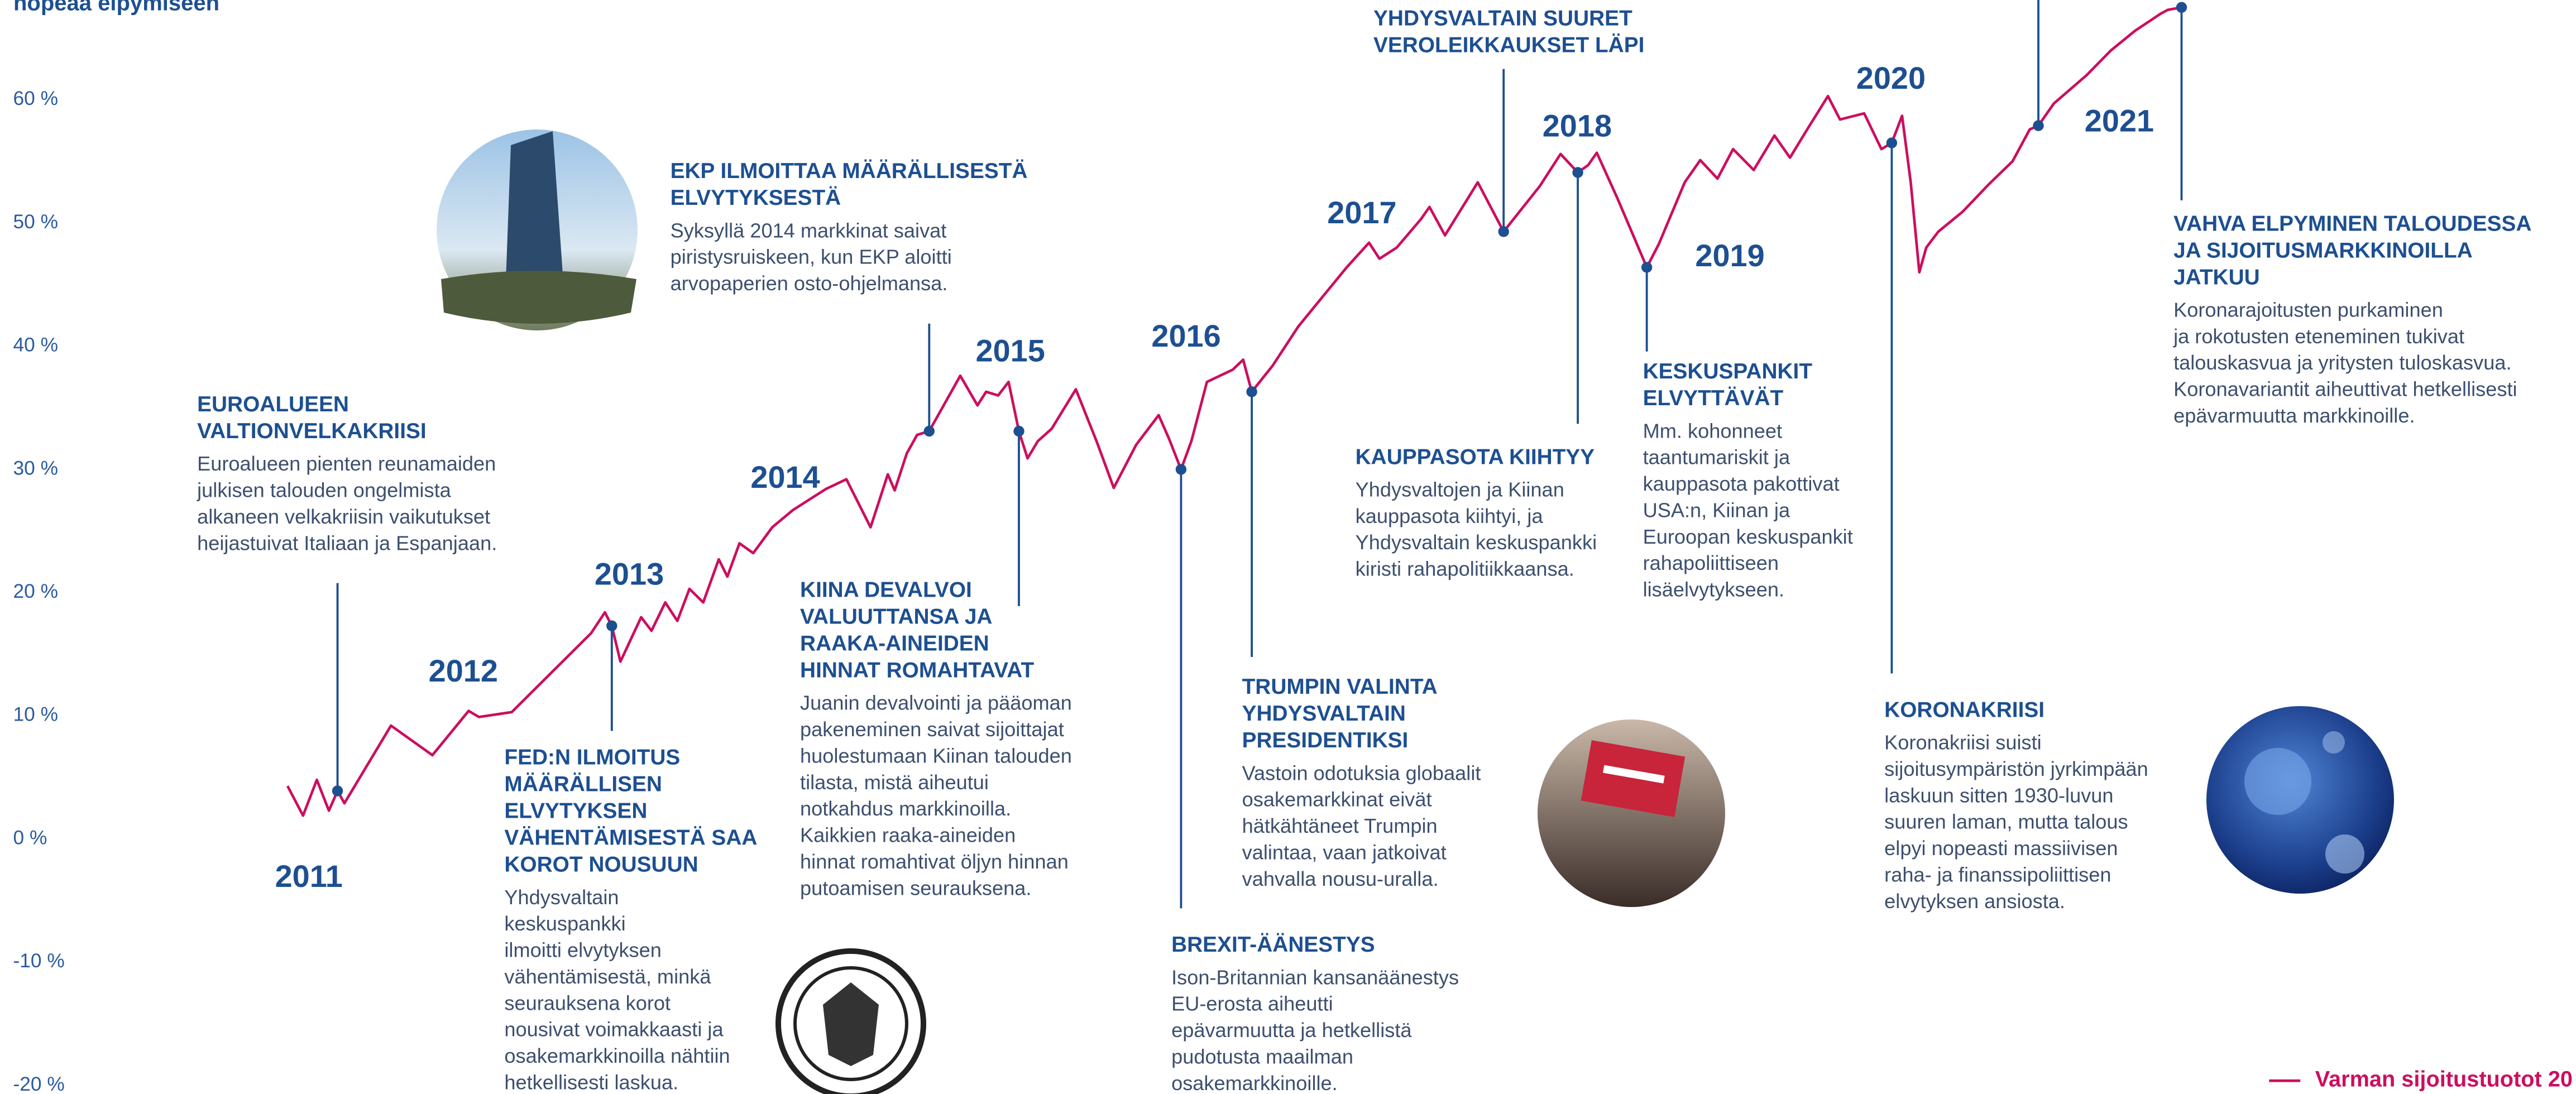 Image resolution: width=2576 pixels, height=1094 pixels. Describe the element at coordinates (809, 284) in the screenshot. I see `event-body: arvopaperien osto-ohjelmansa.` at that location.